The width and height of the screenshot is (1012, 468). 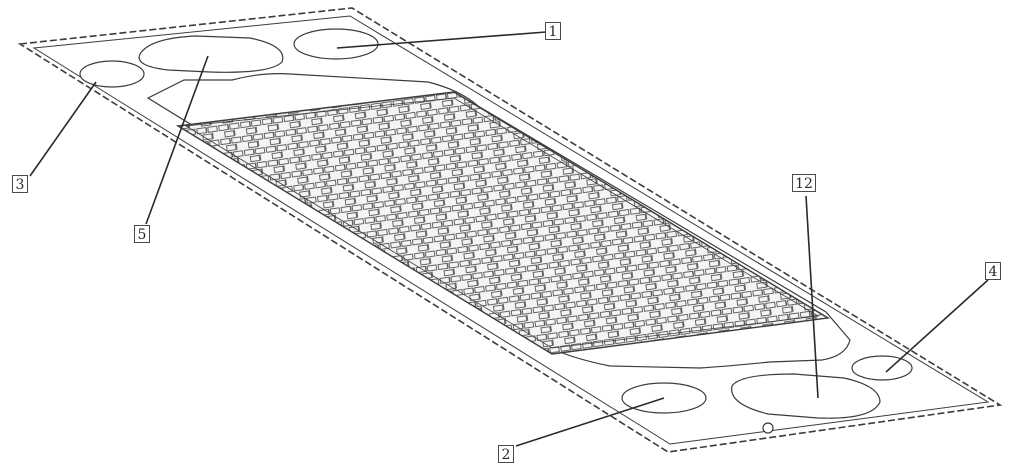 What do you see at coordinates (112, 74) in the screenshot?
I see `port-top-left-small` at bounding box center [112, 74].